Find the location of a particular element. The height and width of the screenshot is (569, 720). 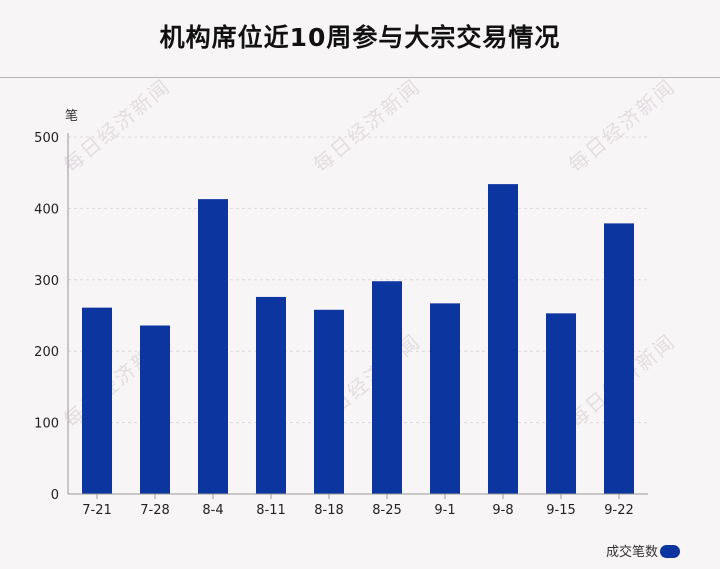

legend-swatch is located at coordinates (670, 551).